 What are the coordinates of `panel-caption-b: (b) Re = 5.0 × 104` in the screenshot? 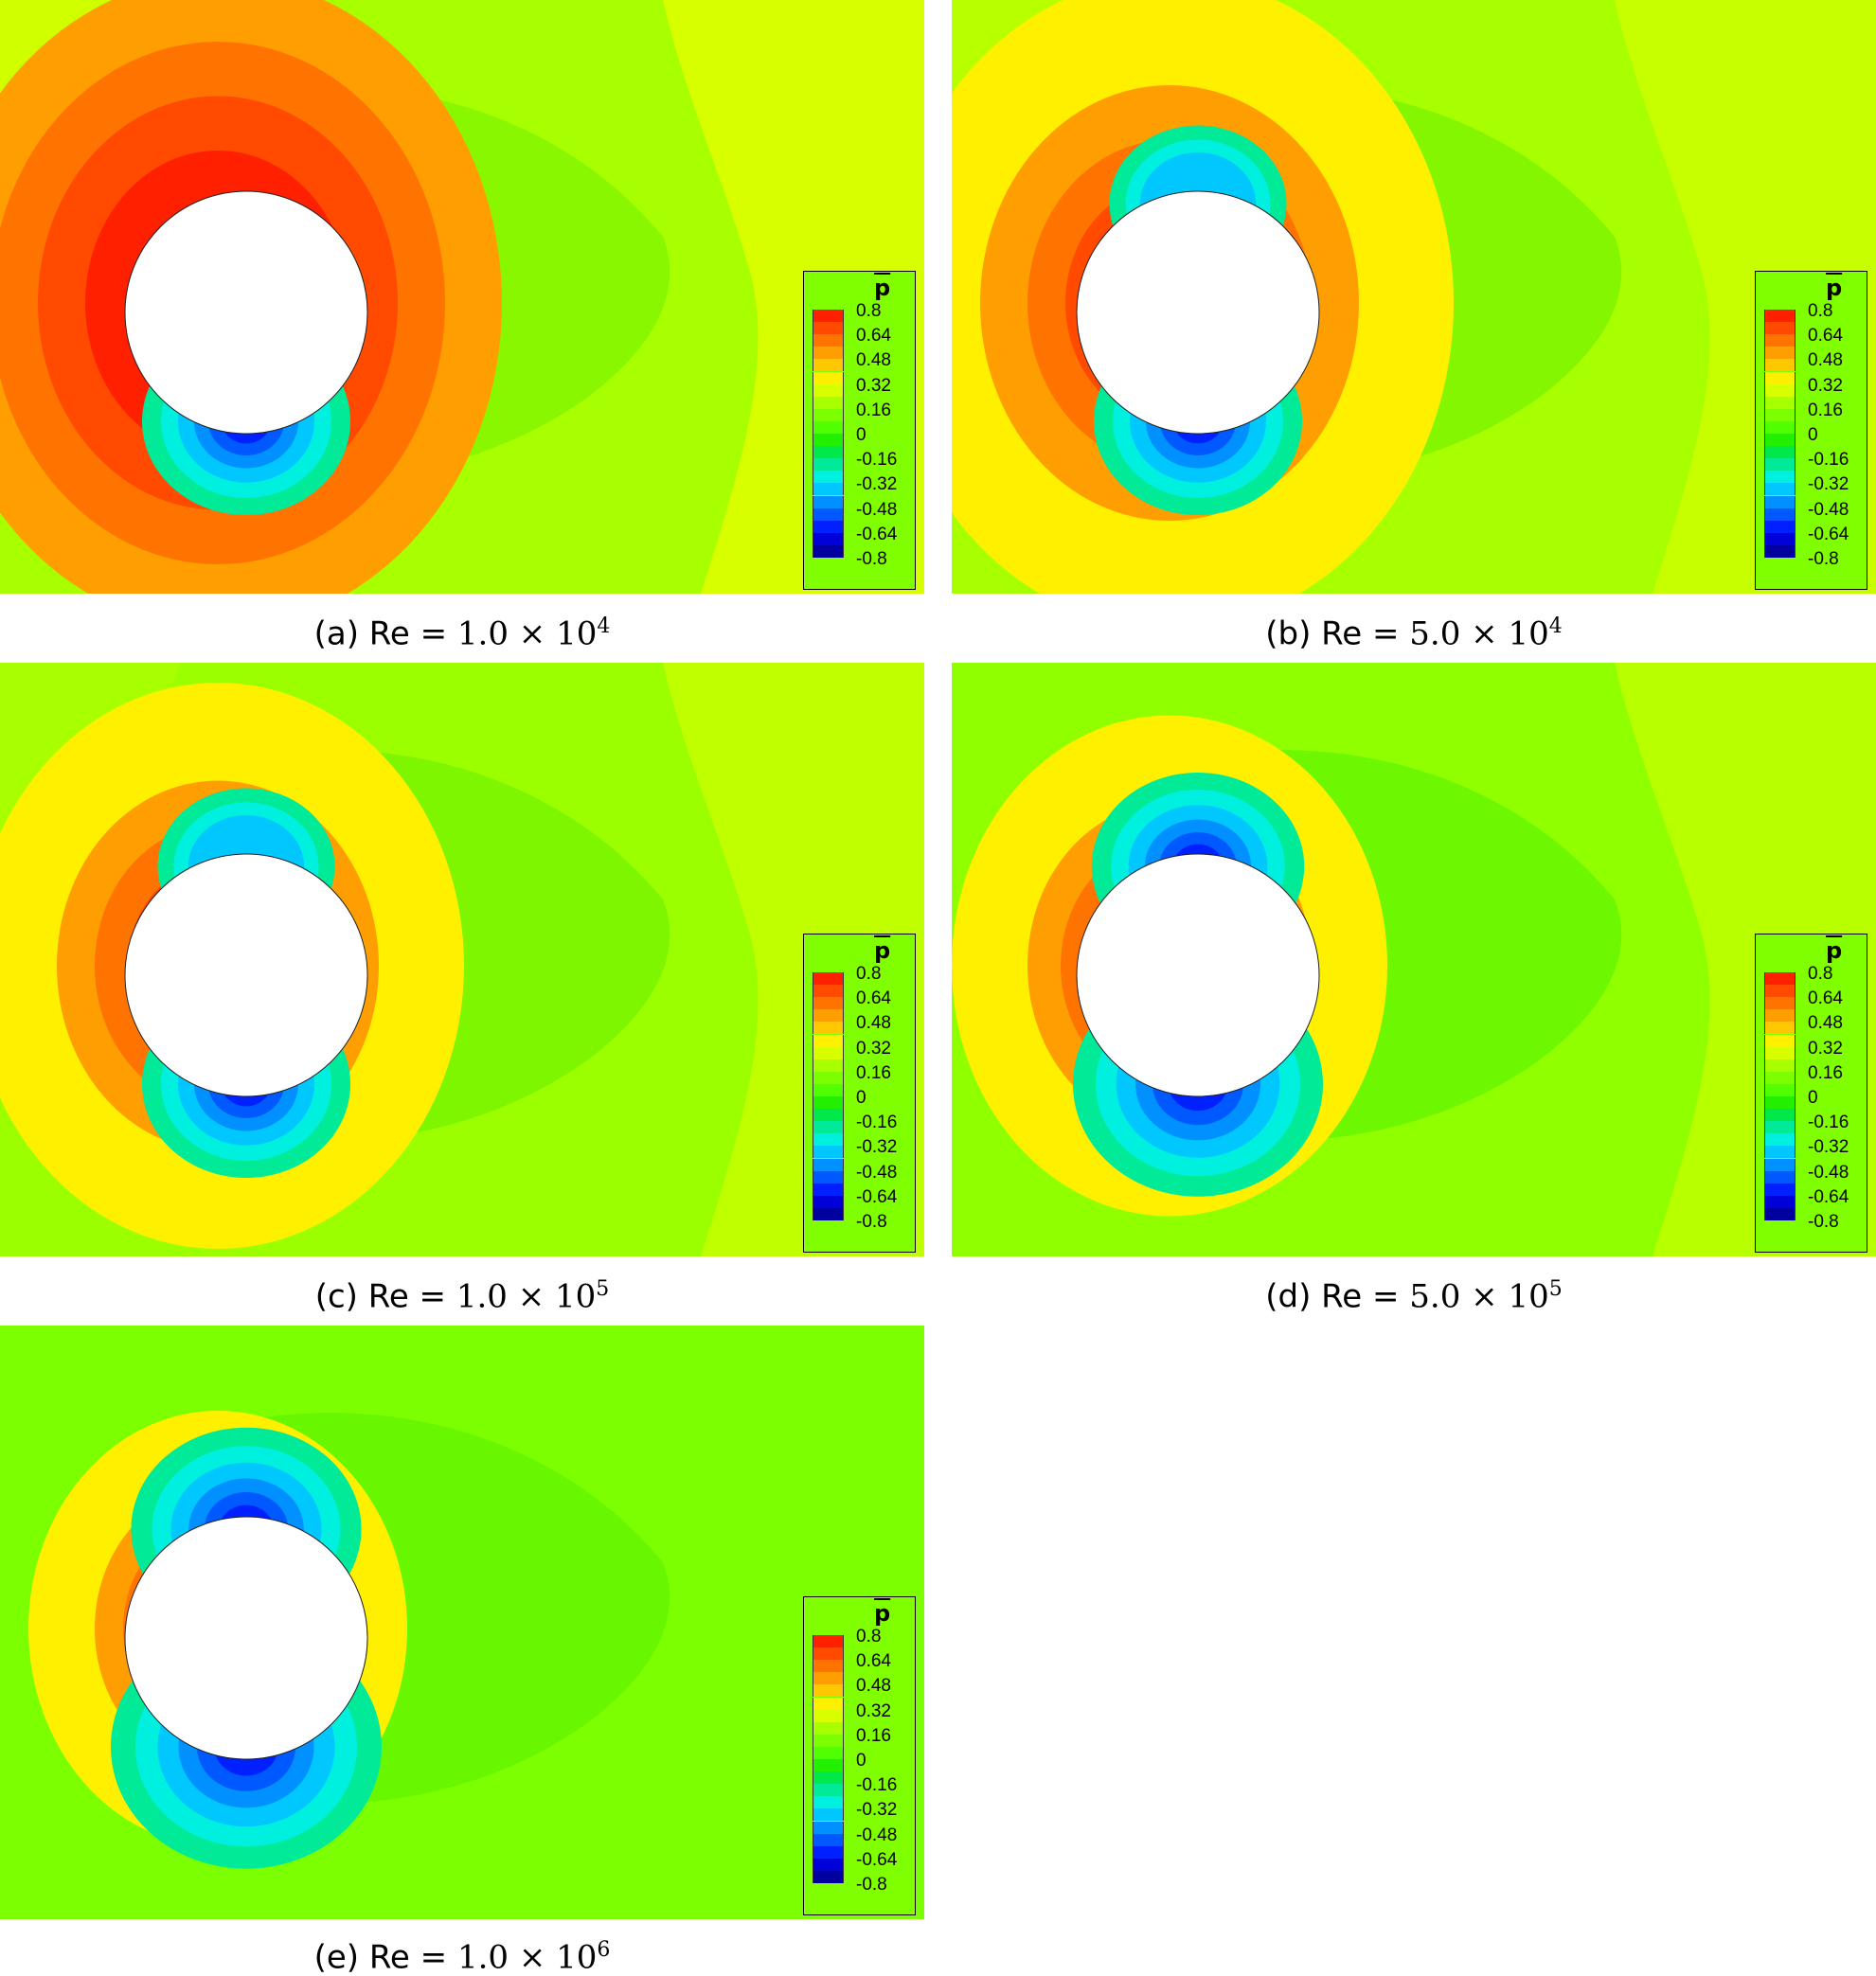 It's located at (1414, 630).